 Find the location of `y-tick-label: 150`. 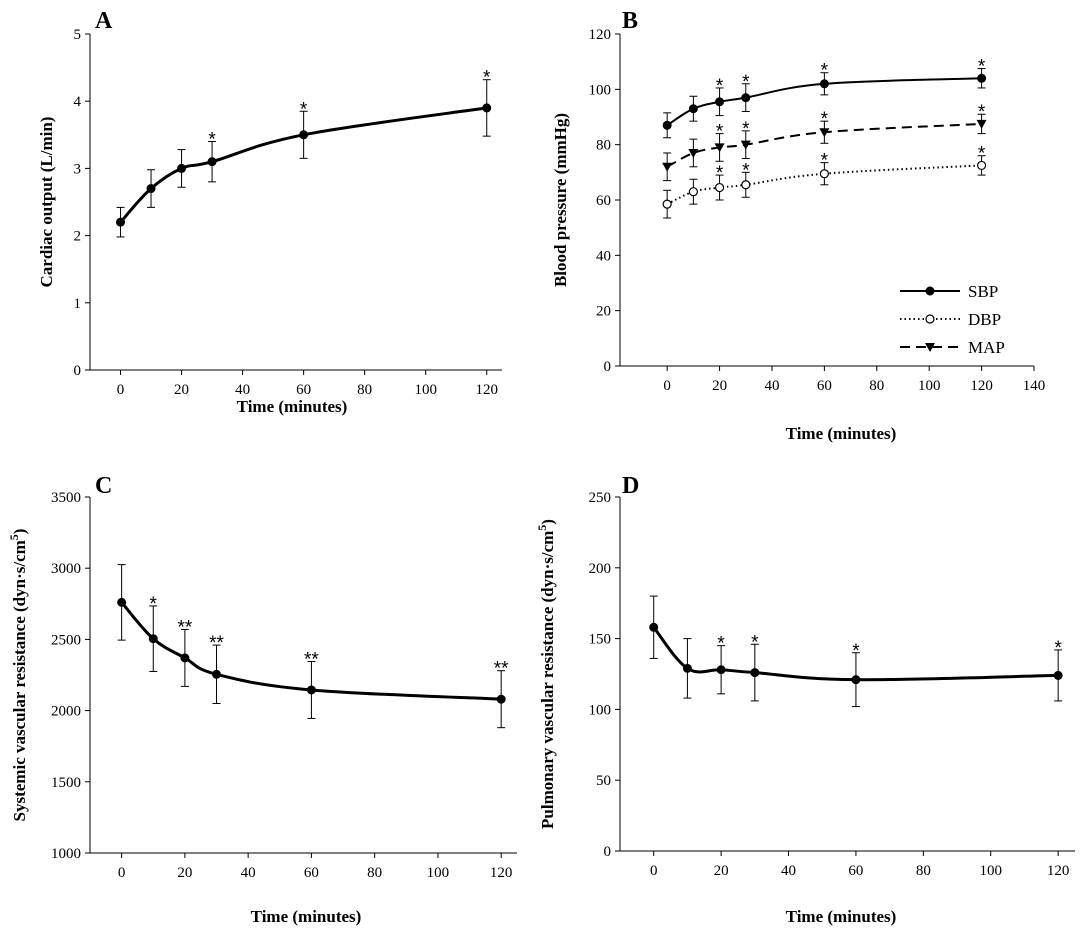

y-tick-label: 150 is located at coordinates (600, 640).